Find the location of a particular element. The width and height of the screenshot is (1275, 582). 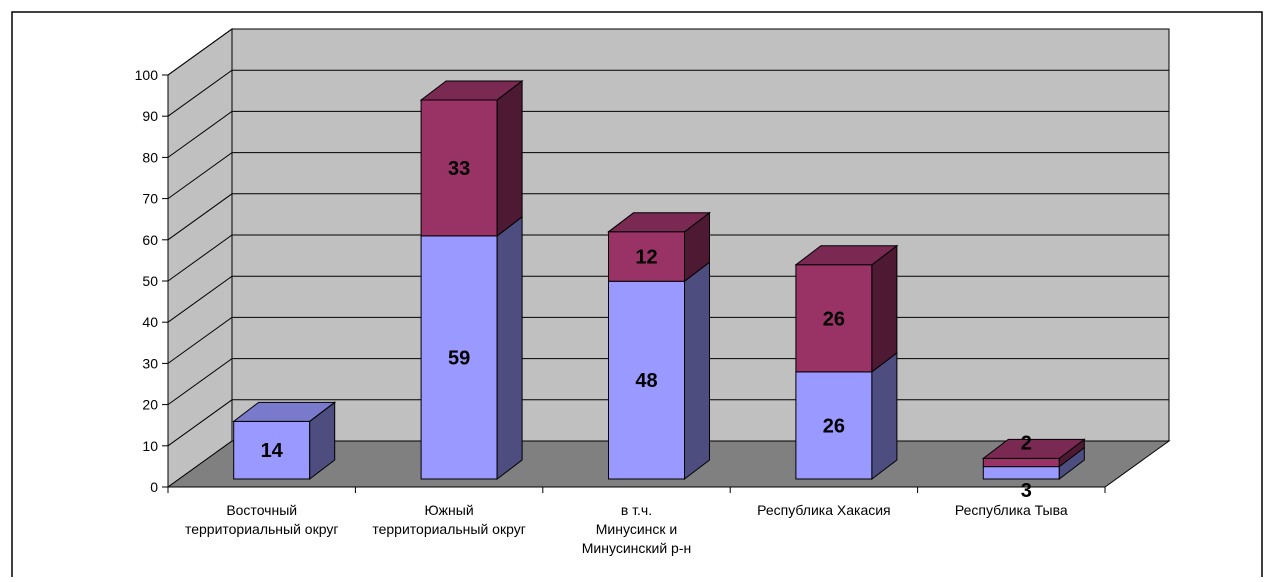

data-label: 2 is located at coordinates (1026, 443).